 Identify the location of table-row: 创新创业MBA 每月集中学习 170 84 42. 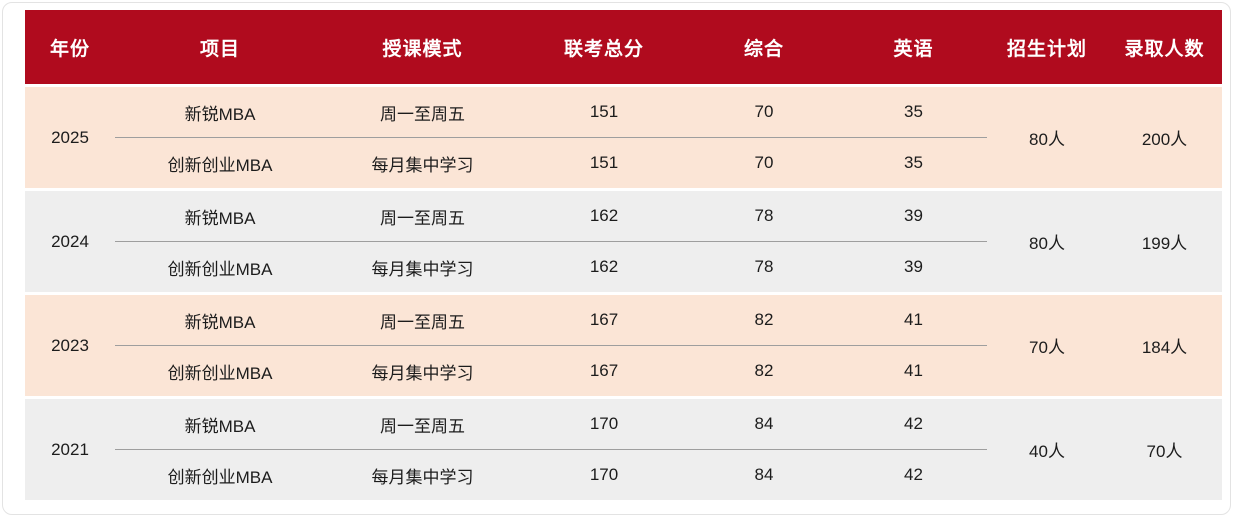
(623, 474).